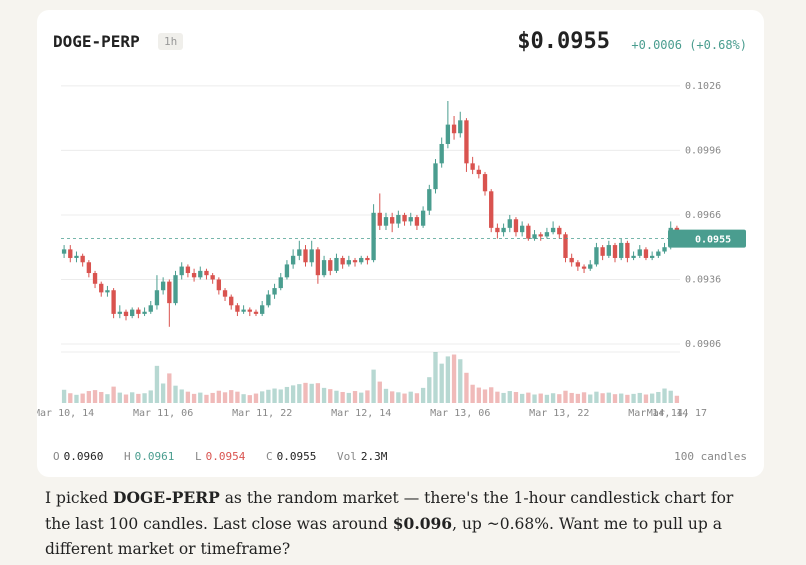 Image resolution: width=806 pixels, height=565 pixels. Describe the element at coordinates (83, 456) in the screenshot. I see `value: 0.0960` at that location.